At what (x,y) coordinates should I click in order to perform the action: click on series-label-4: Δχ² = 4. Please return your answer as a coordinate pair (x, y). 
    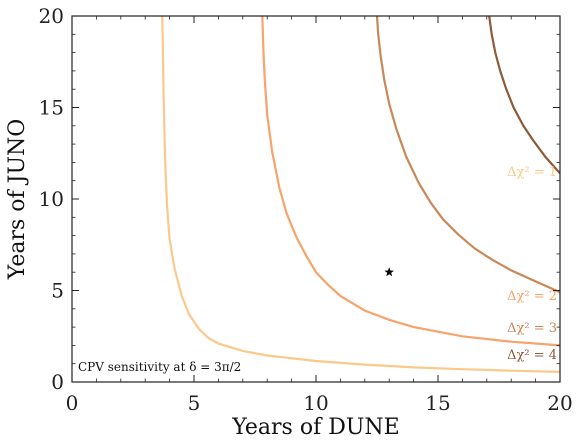
    Looking at the image, I should click on (532, 355).